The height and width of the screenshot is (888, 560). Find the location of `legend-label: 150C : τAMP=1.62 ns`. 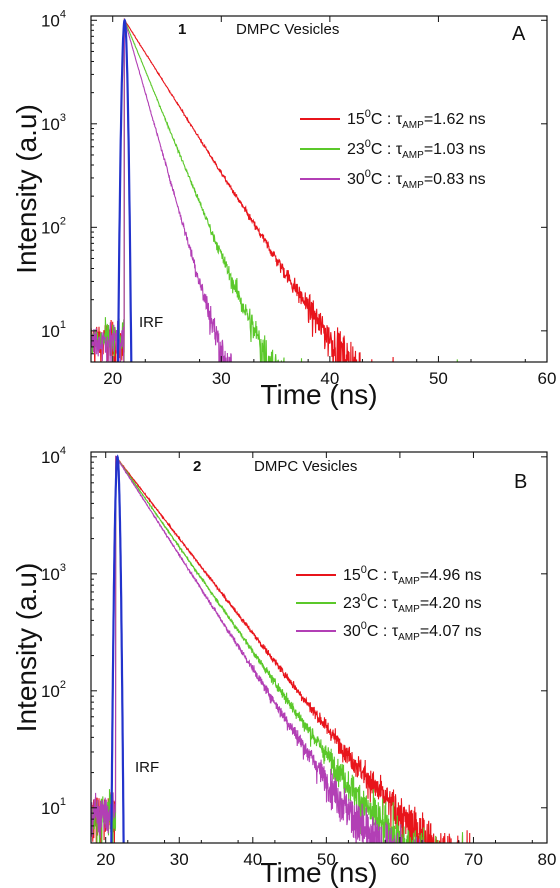

legend-label: 150C : τAMP=1.62 ns is located at coordinates (416, 119).